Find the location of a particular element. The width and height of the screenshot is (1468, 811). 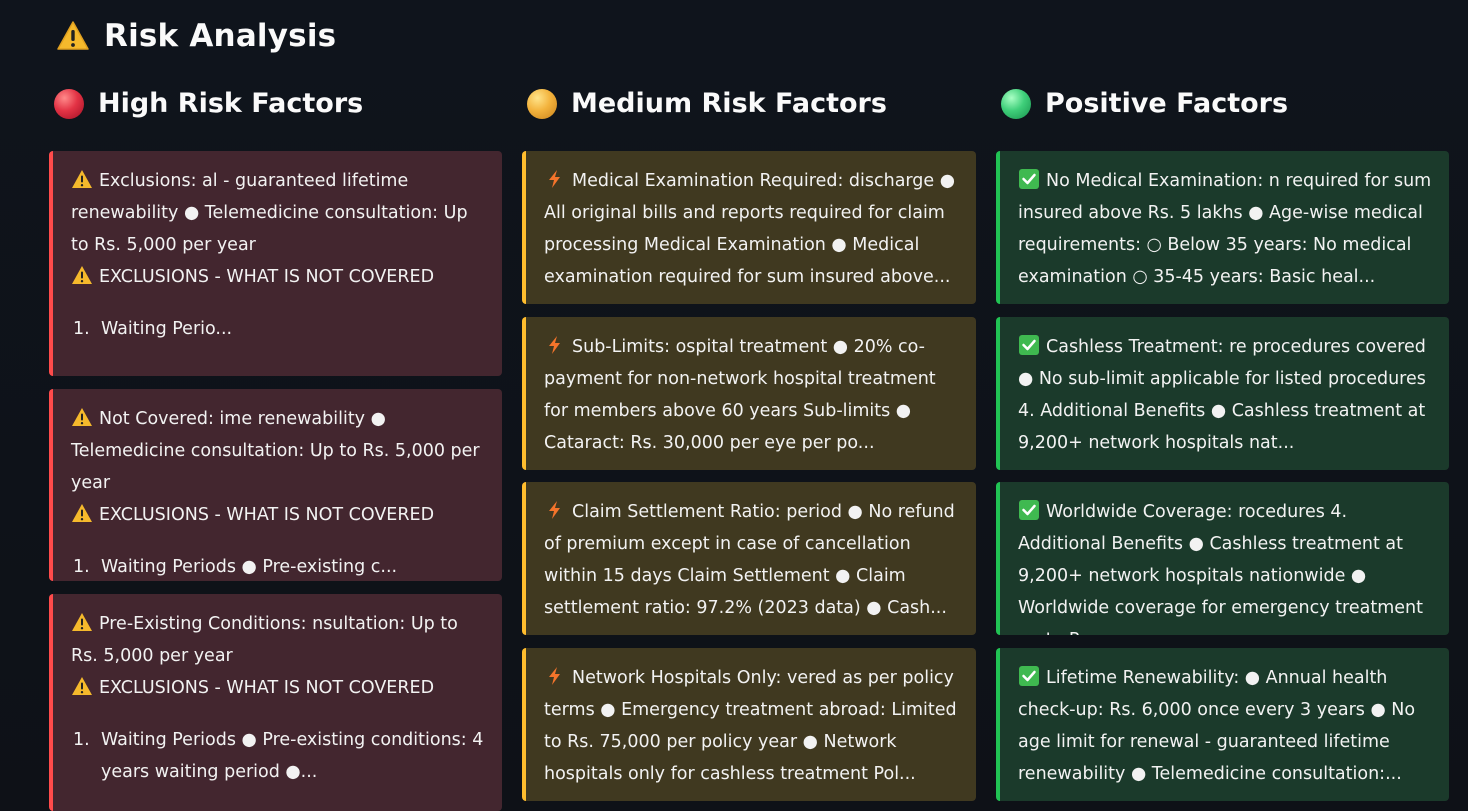

red-circle-icon is located at coordinates (69, 103).